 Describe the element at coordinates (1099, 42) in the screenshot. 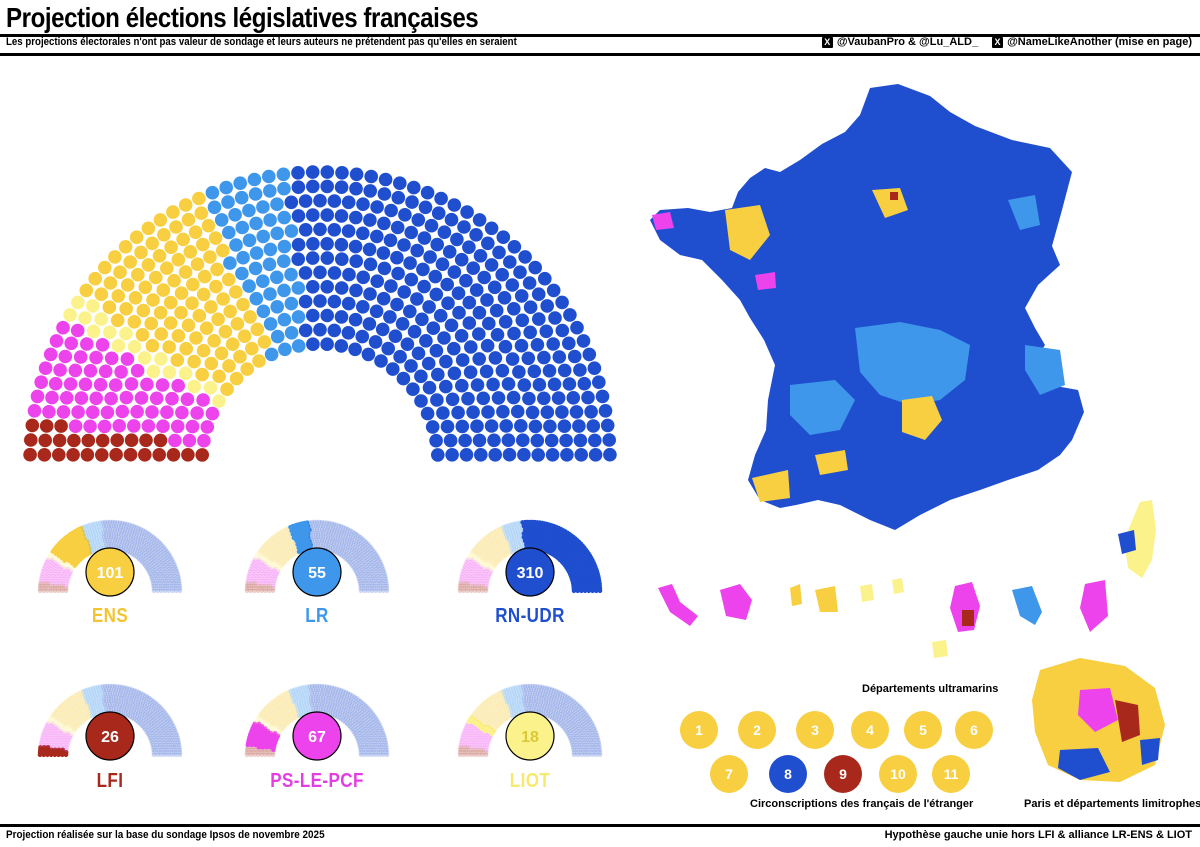

I see `credit-layout-text: @NameLikeAnother (mise en page)` at that location.